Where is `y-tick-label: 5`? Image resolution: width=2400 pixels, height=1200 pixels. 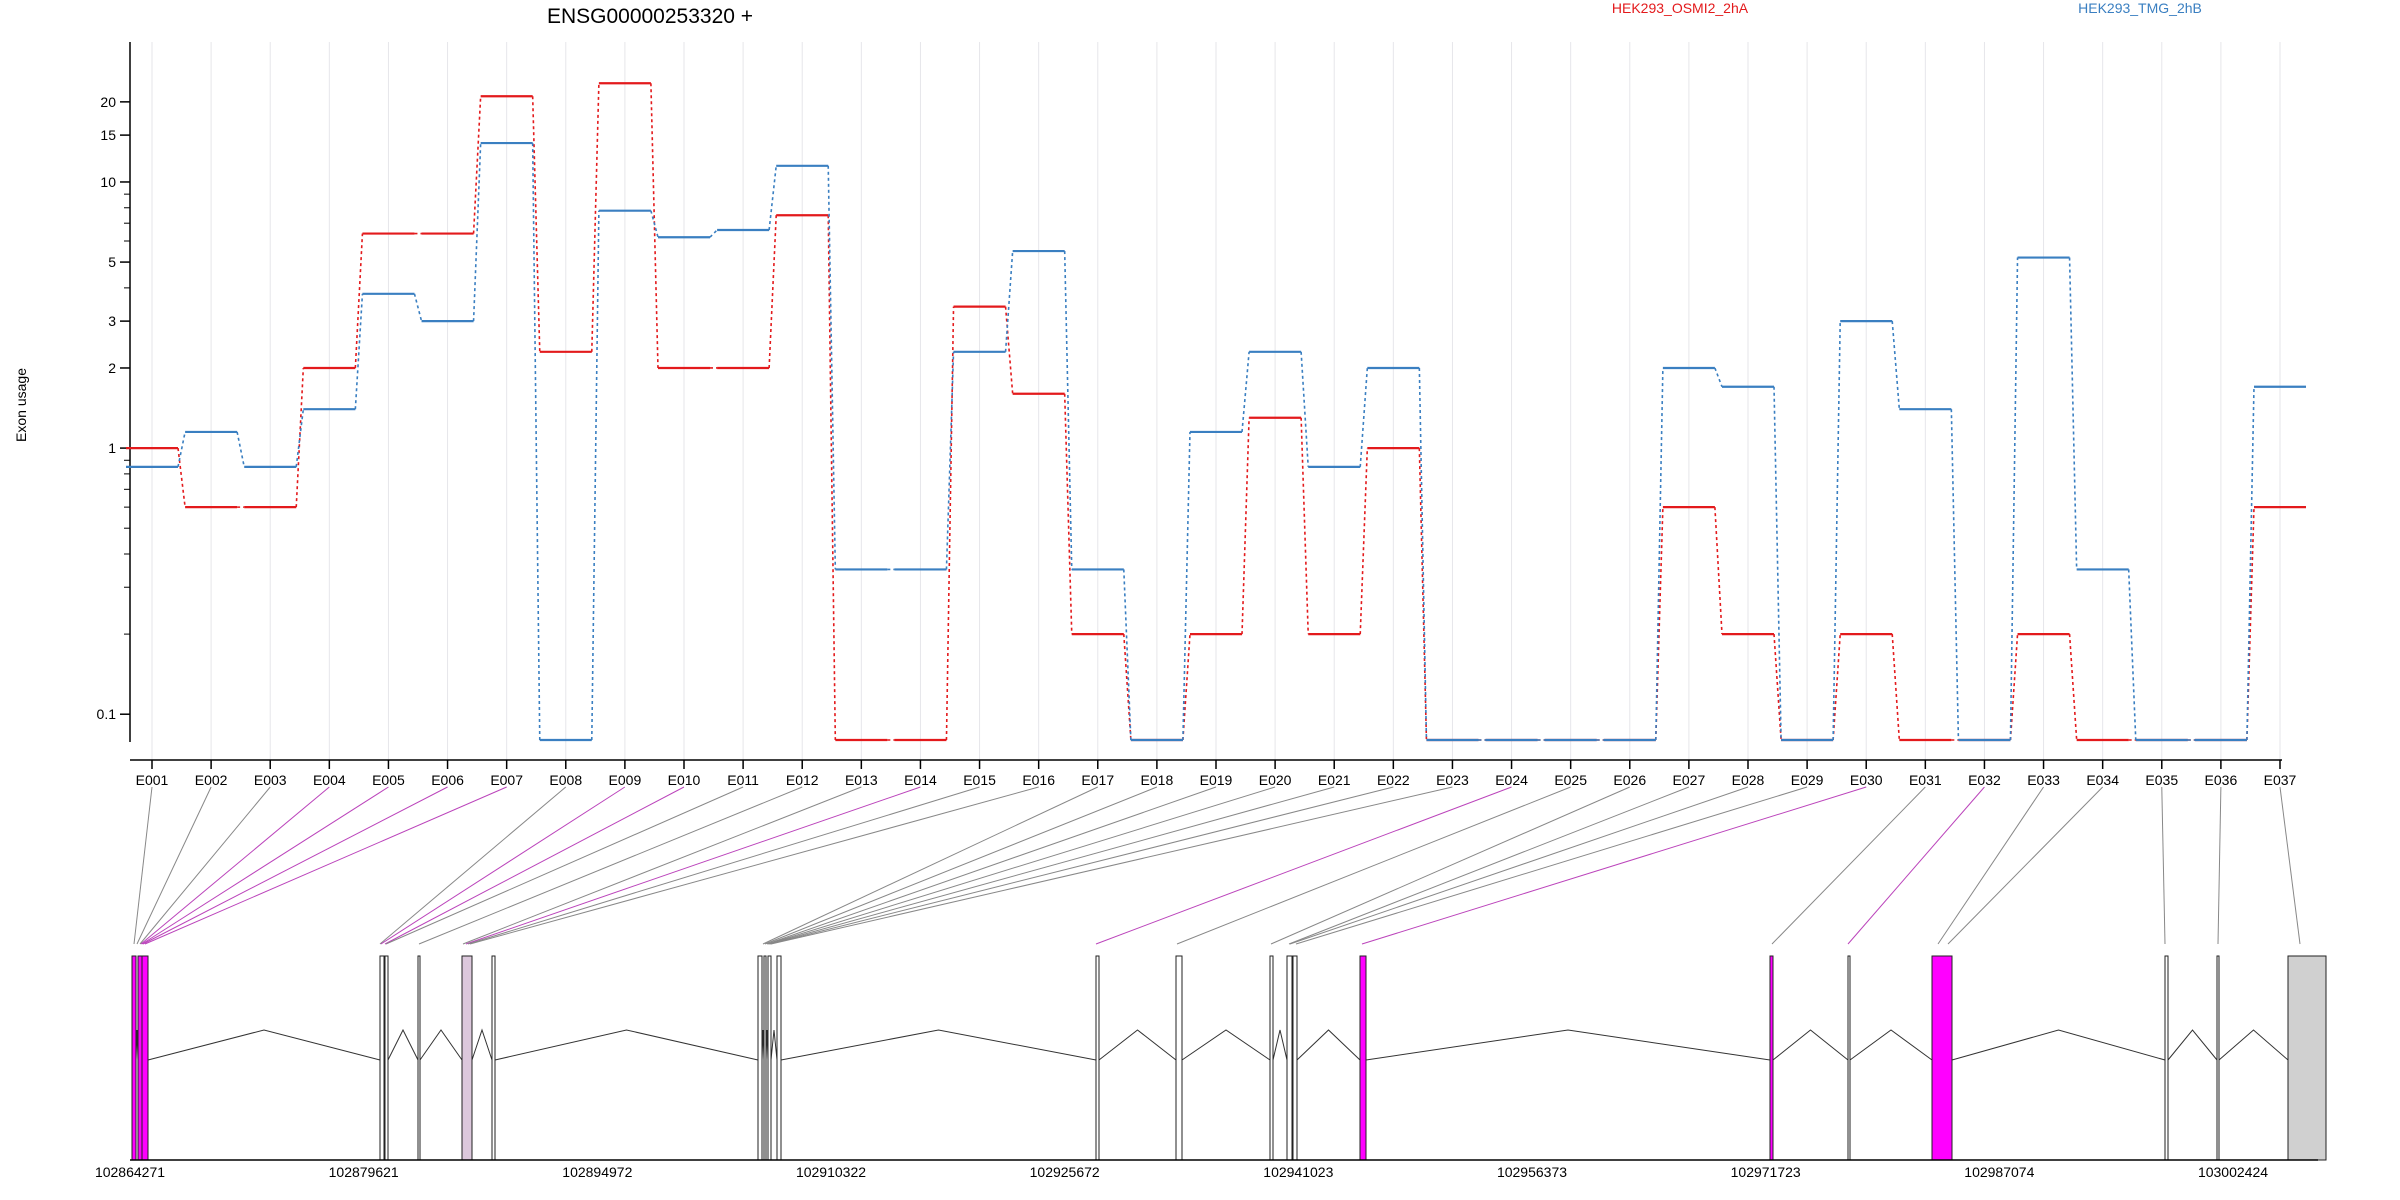 y-tick-label: 5 is located at coordinates (112, 262).